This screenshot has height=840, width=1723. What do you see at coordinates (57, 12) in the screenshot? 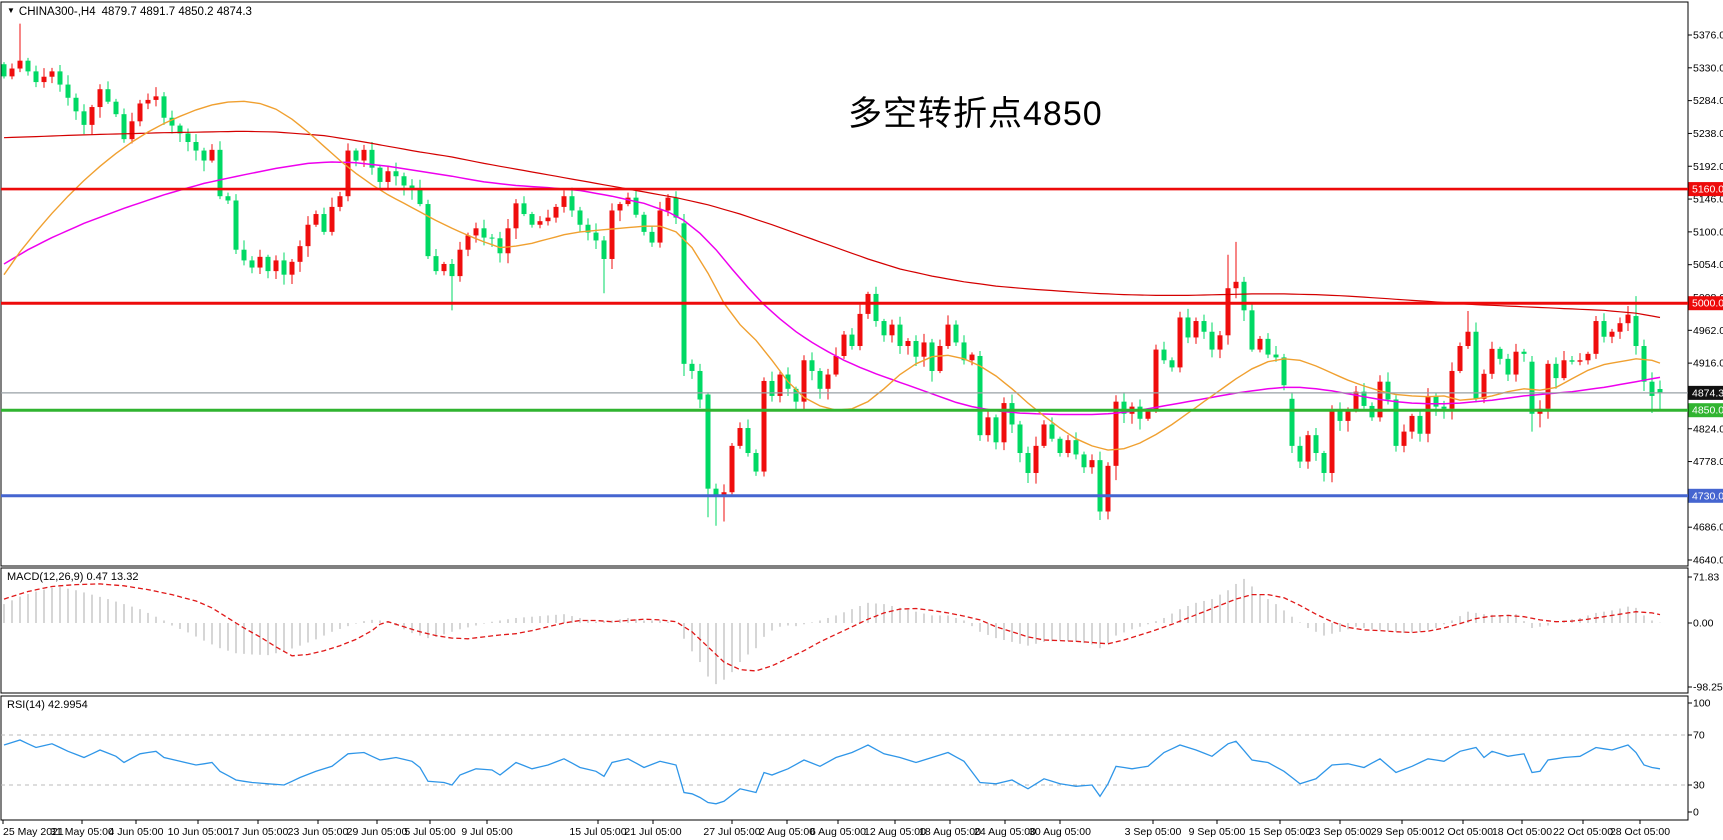
I see `symbol-period-label: CHINA300-,H4` at bounding box center [57, 12].